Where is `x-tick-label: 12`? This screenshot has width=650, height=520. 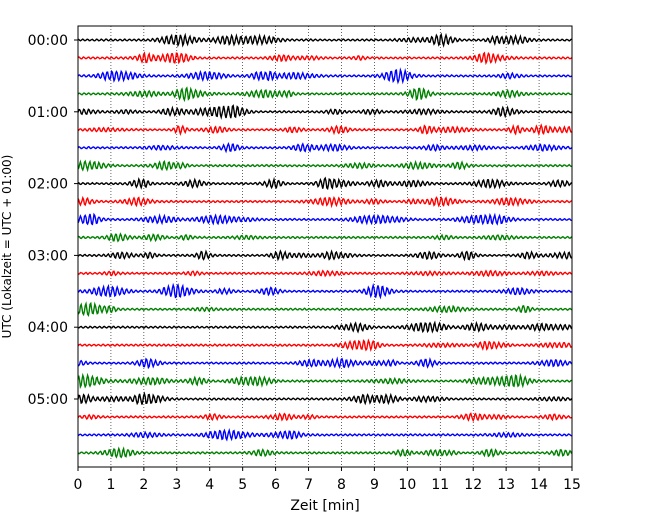 x-tick-label: 12 is located at coordinates (473, 485).